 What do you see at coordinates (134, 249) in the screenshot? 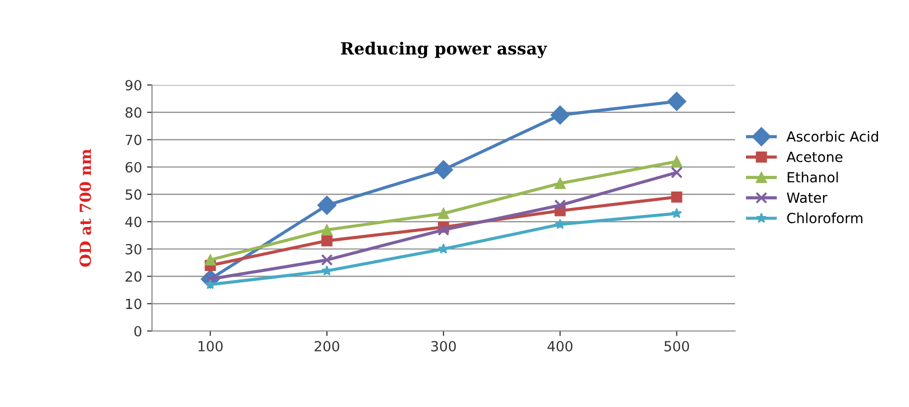
I see `y-tick-label: 30` at bounding box center [134, 249].